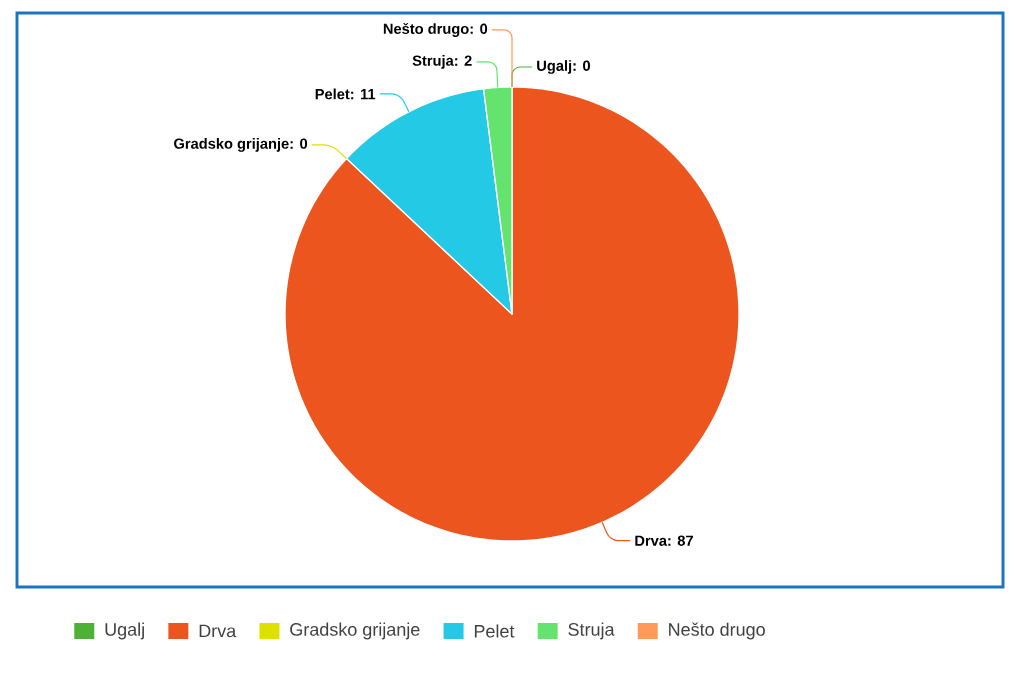 The image size is (1024, 683). I want to click on legend-label: Drva, so click(218, 631).